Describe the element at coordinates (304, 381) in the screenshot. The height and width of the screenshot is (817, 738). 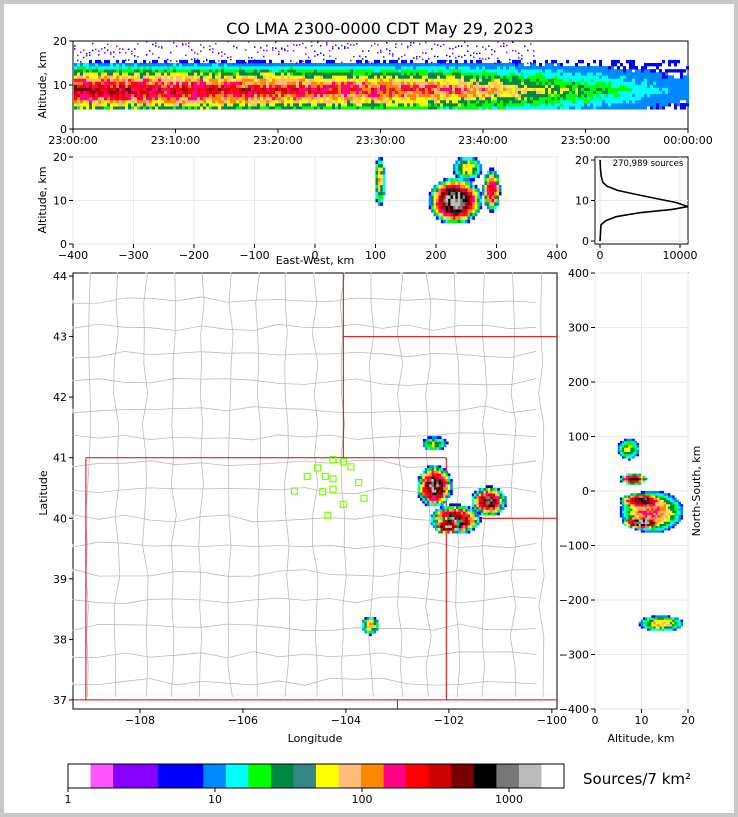
I see `county-border` at that location.